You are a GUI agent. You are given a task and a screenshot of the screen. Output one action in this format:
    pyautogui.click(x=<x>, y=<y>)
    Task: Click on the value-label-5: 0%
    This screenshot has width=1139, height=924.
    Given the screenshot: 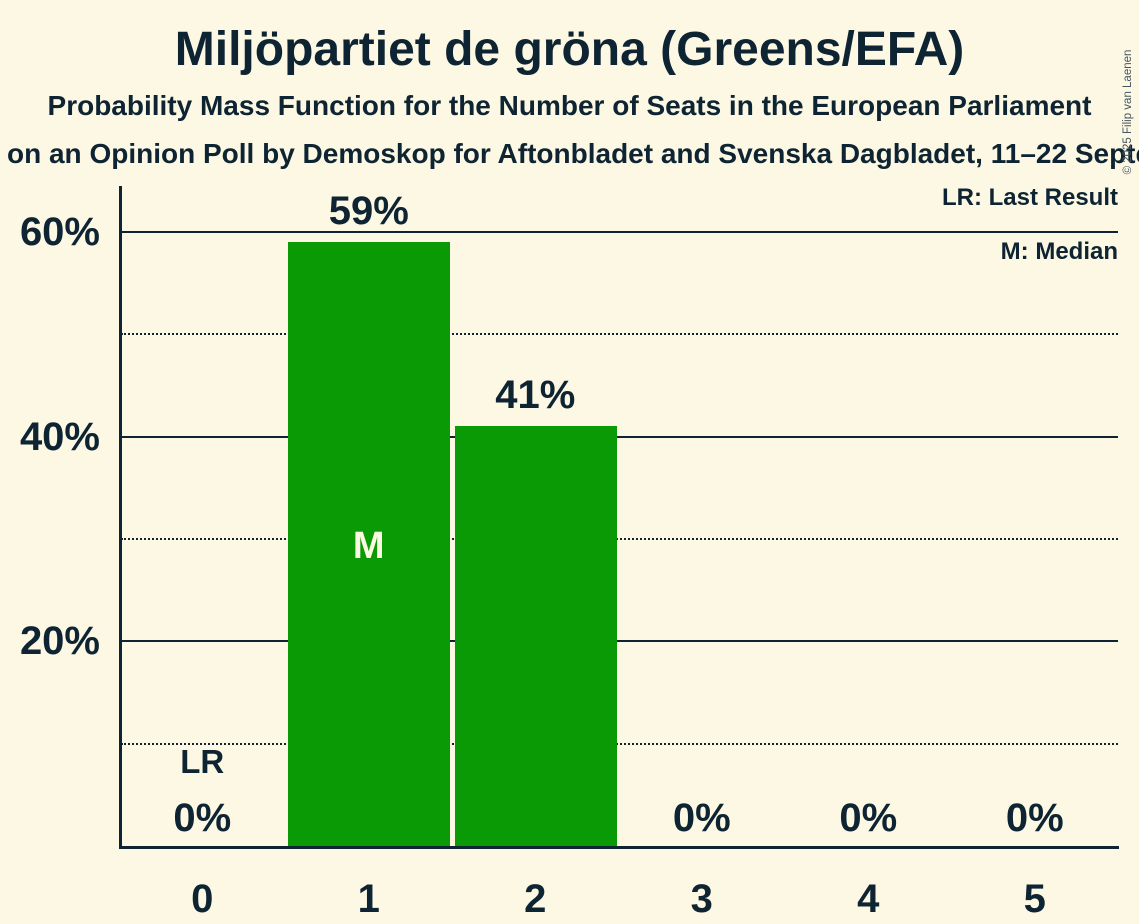 What is the action you would take?
    pyautogui.click(x=1034, y=818)
    